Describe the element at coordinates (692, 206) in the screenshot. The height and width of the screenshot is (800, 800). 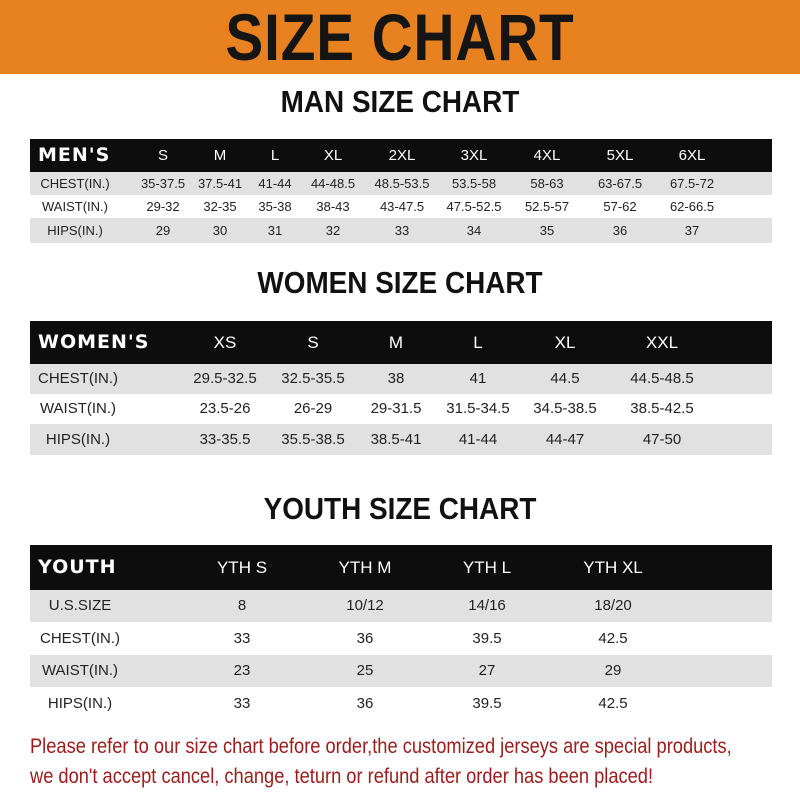
I see `measurement-cell: 62-66.5` at that location.